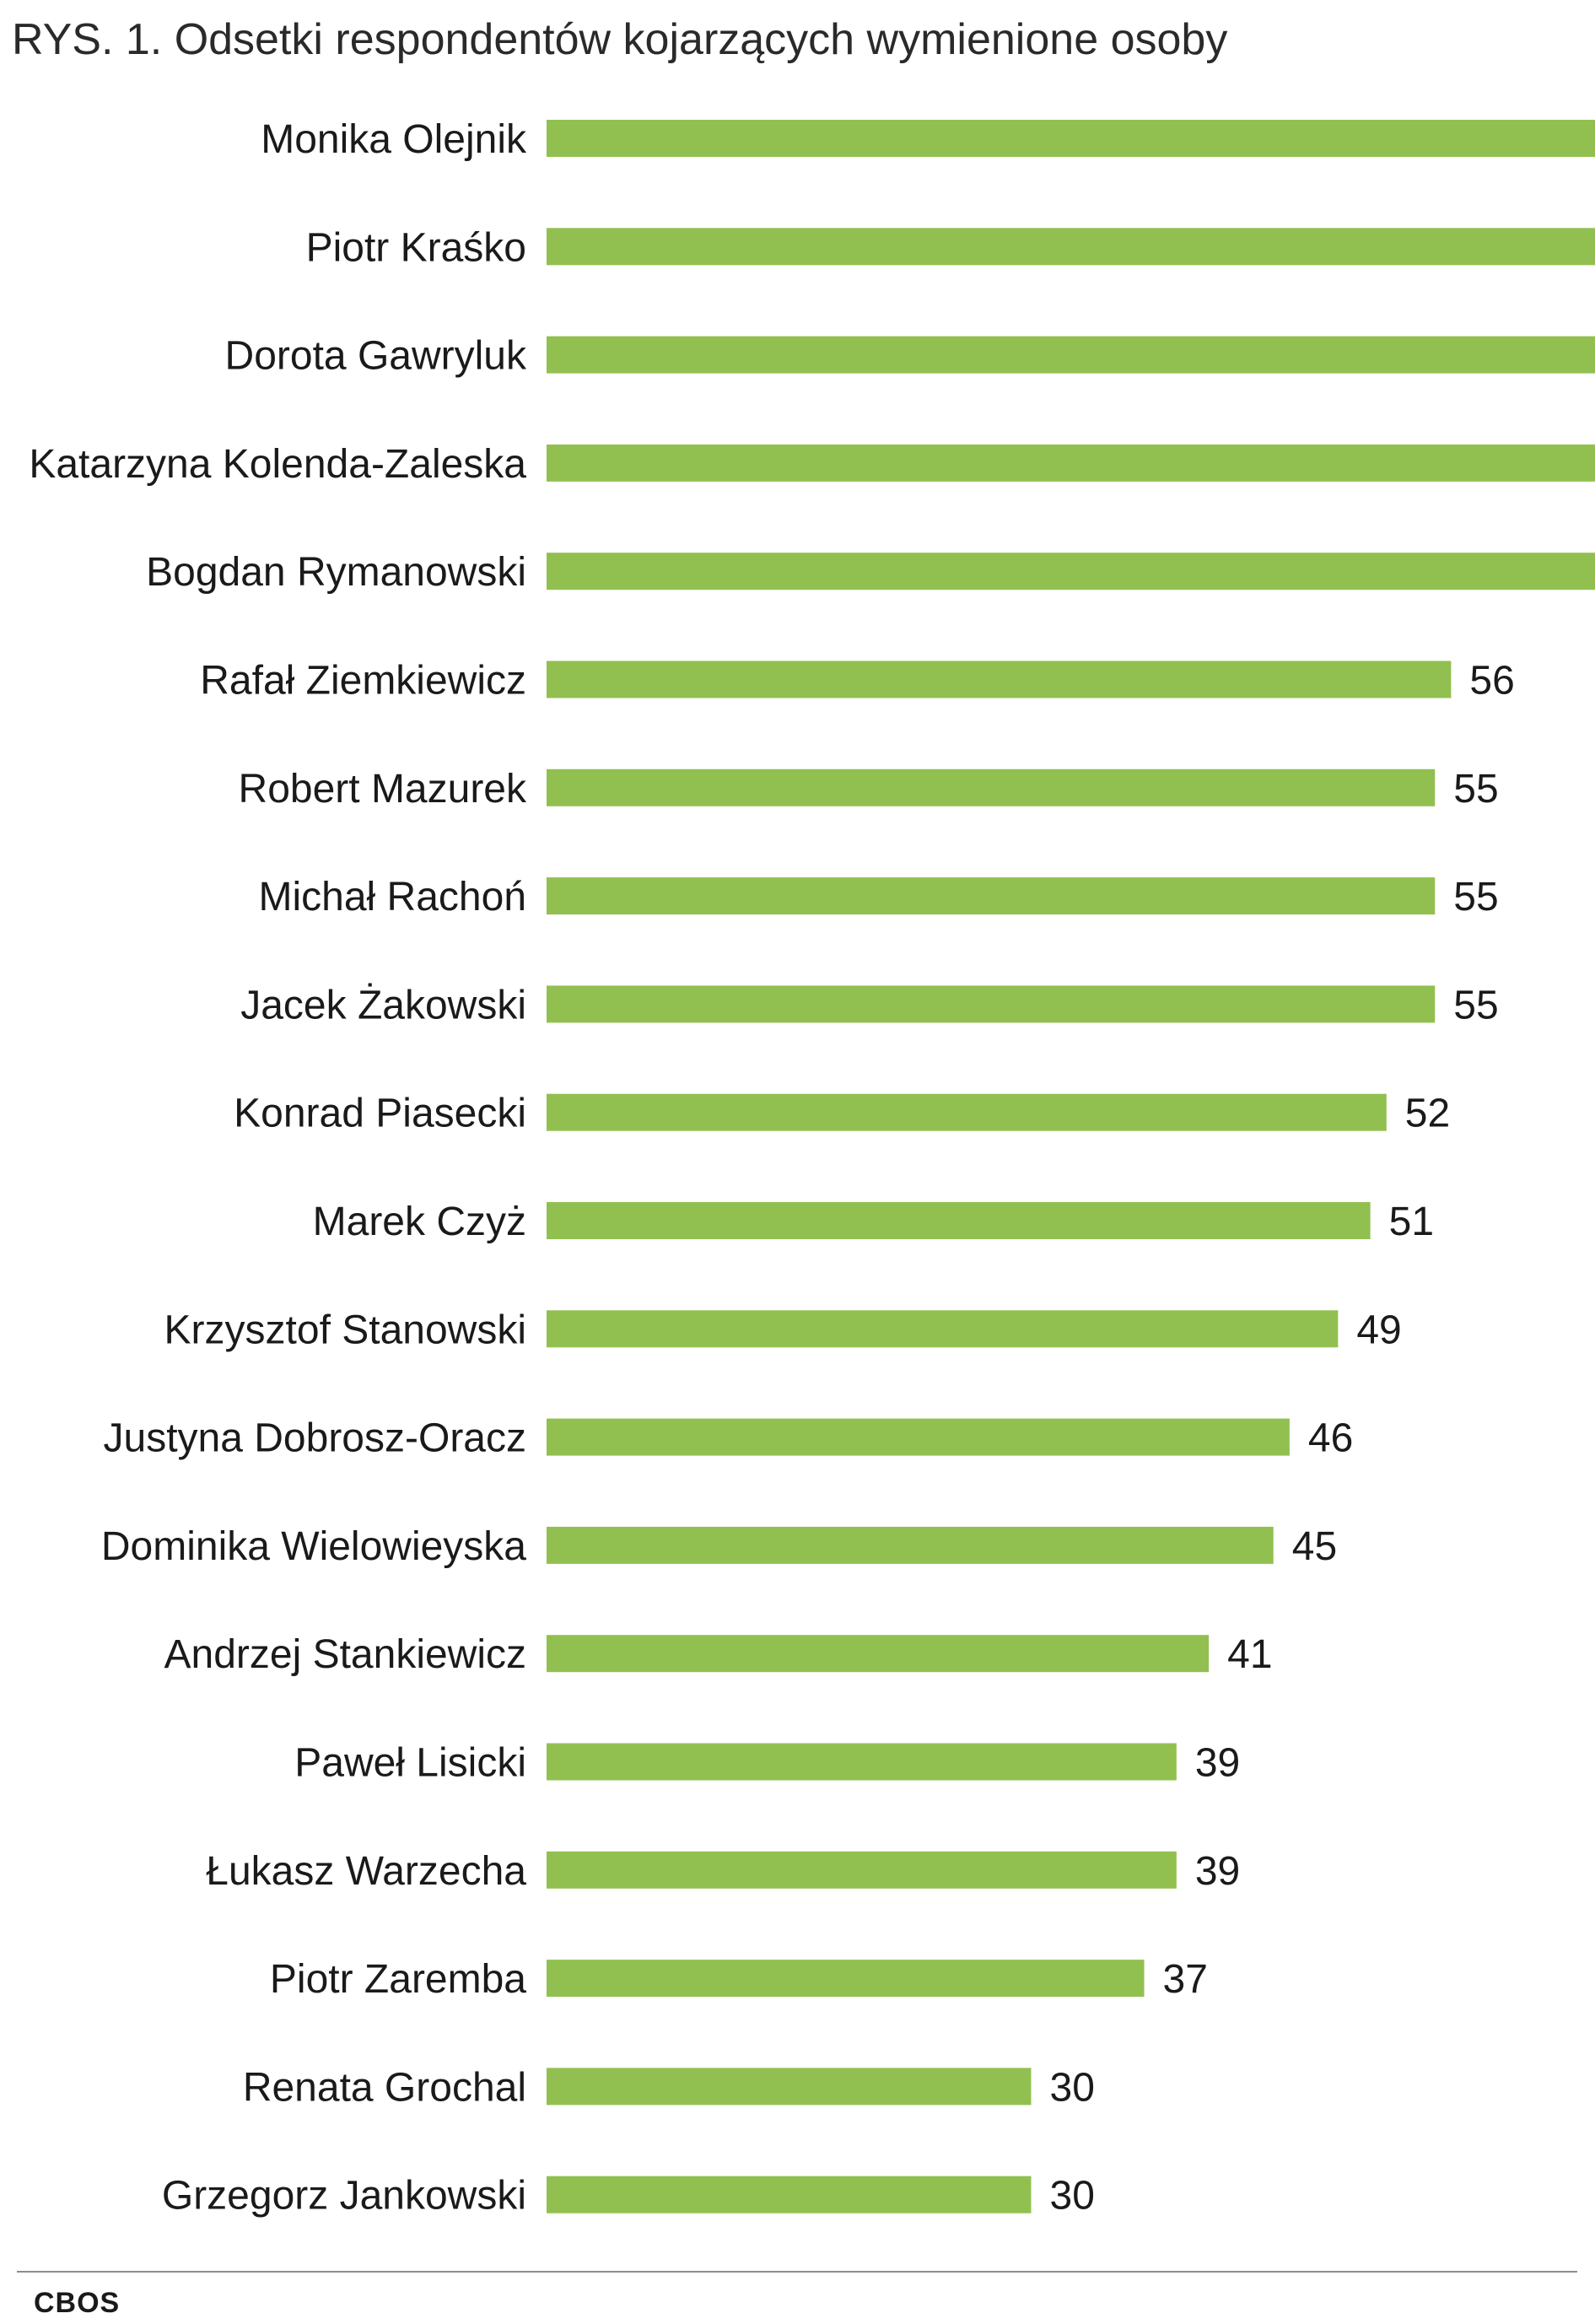 Image resolution: width=1595 pixels, height=2324 pixels. Describe the element at coordinates (383, 1005) in the screenshot. I see `category-label: Jacek Żakowski` at that location.